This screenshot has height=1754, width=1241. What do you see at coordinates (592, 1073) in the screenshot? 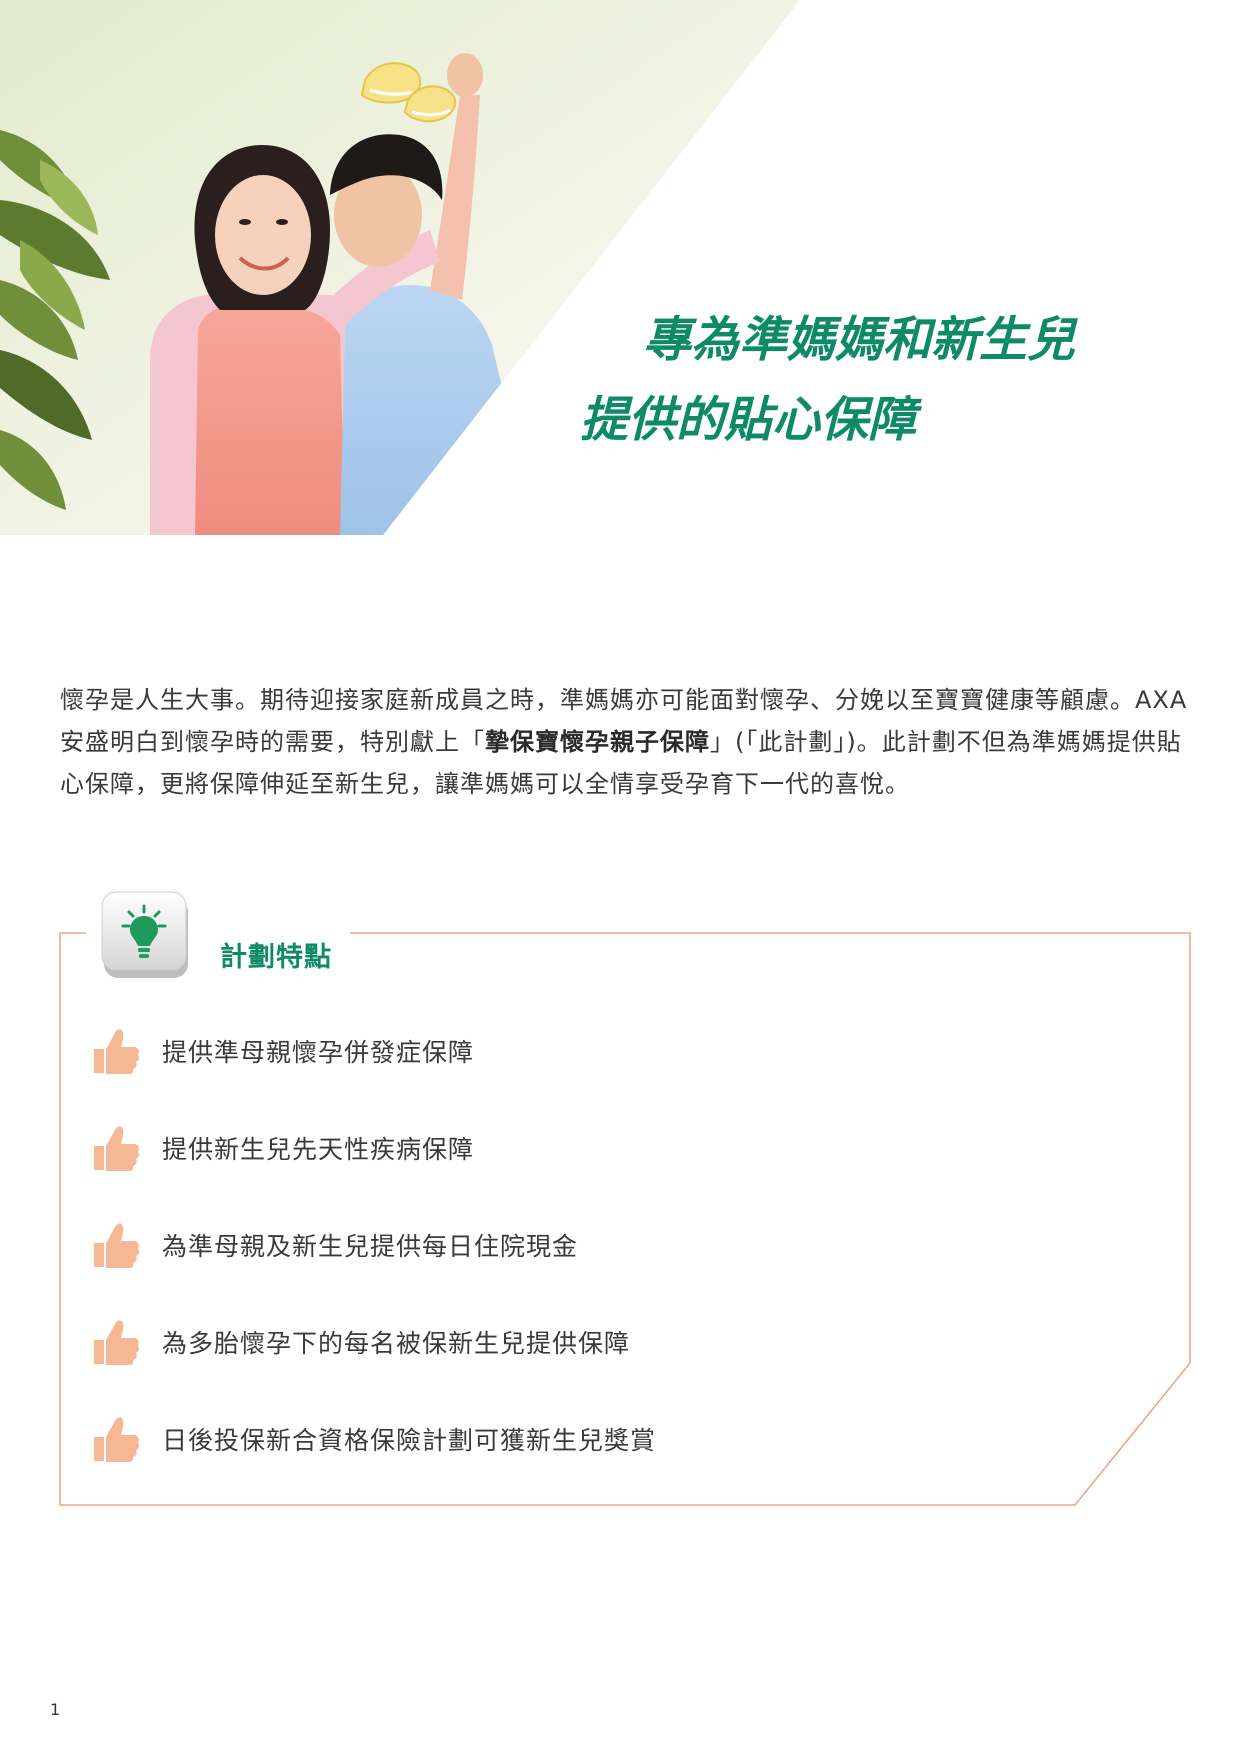
I see `feature-item: 提供準母親懷孕併發症保障` at bounding box center [592, 1073].